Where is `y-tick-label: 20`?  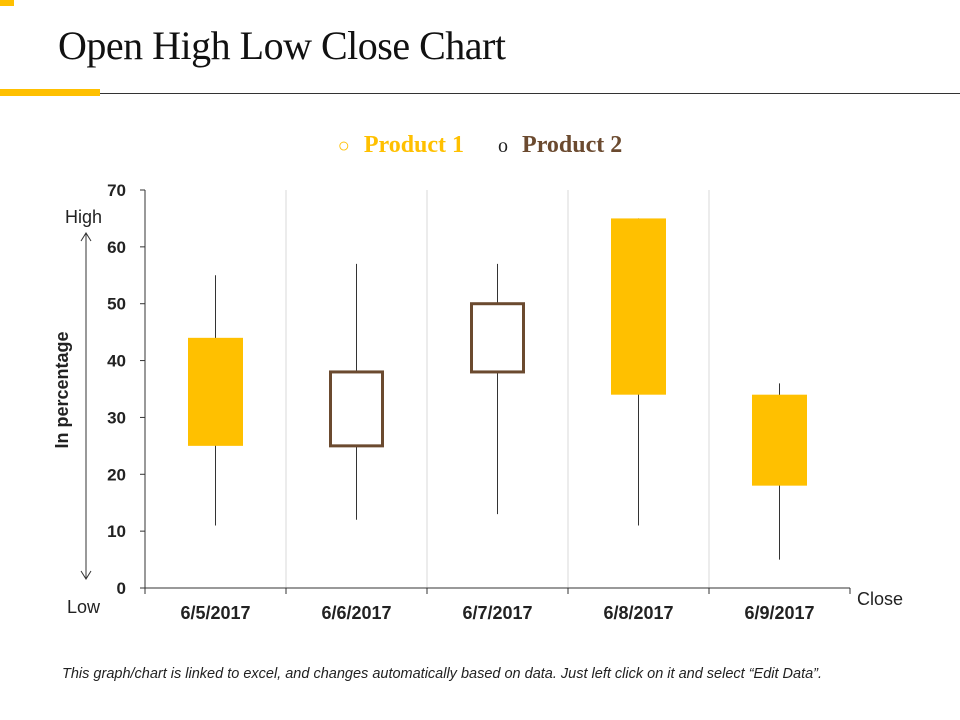 y-tick-label: 20 is located at coordinates (116, 474).